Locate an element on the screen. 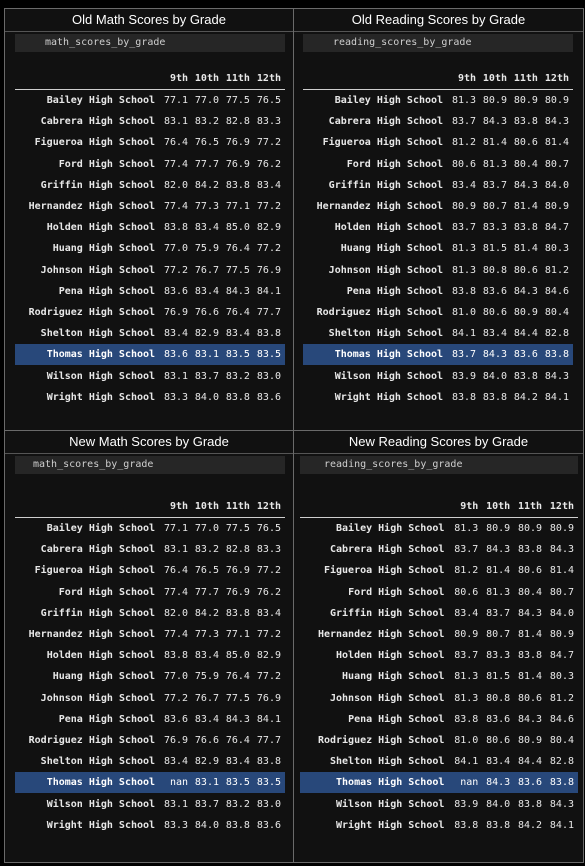  score-cell: 76.5 is located at coordinates (206, 571).